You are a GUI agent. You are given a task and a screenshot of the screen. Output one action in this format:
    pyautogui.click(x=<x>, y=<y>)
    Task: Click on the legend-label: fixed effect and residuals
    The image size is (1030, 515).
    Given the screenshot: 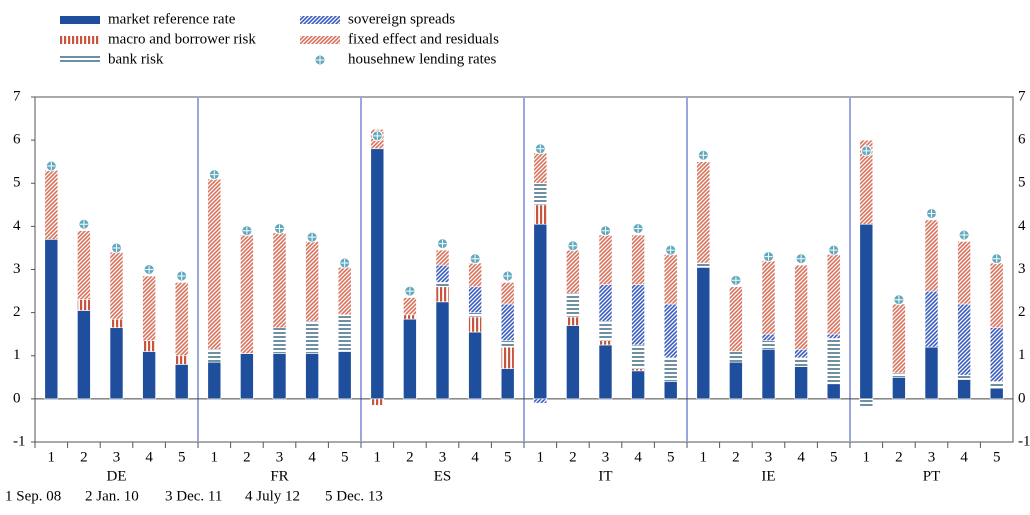 What is the action you would take?
    pyautogui.click(x=423, y=39)
    